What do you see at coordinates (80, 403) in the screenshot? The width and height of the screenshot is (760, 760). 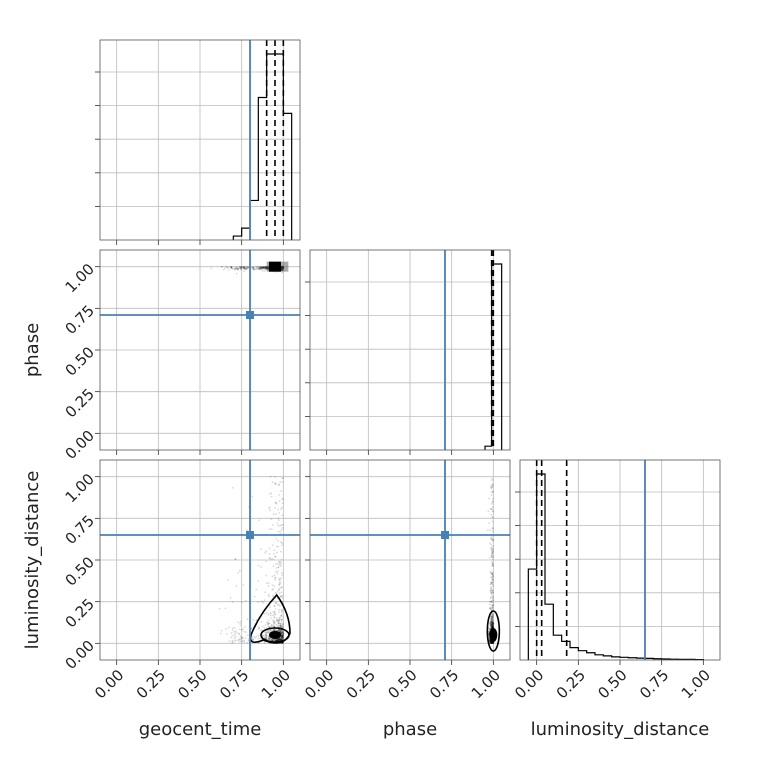 I see `y-tick-label: 0.25` at bounding box center [80, 403].